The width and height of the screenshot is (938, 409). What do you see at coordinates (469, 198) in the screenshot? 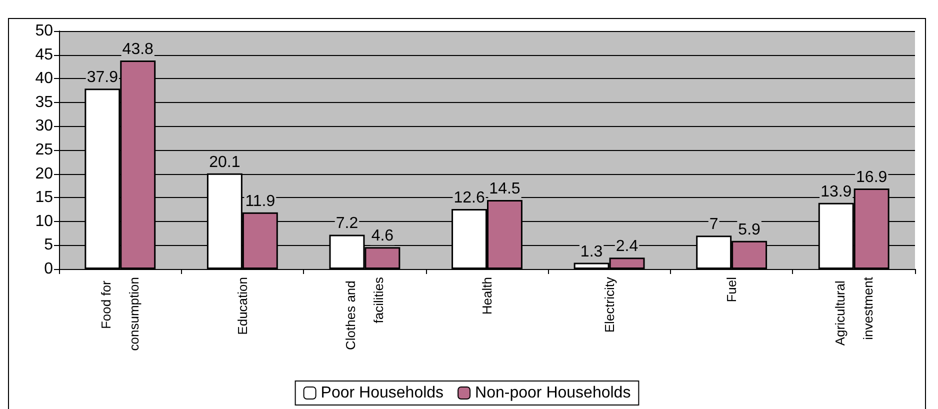
I see `data-label: 12.6` at bounding box center [469, 198].